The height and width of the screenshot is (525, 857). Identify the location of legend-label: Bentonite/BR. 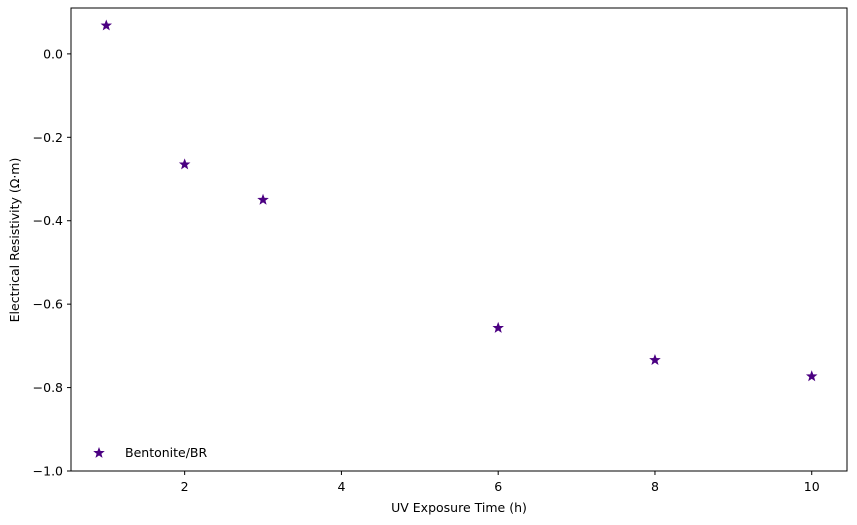
(166, 452).